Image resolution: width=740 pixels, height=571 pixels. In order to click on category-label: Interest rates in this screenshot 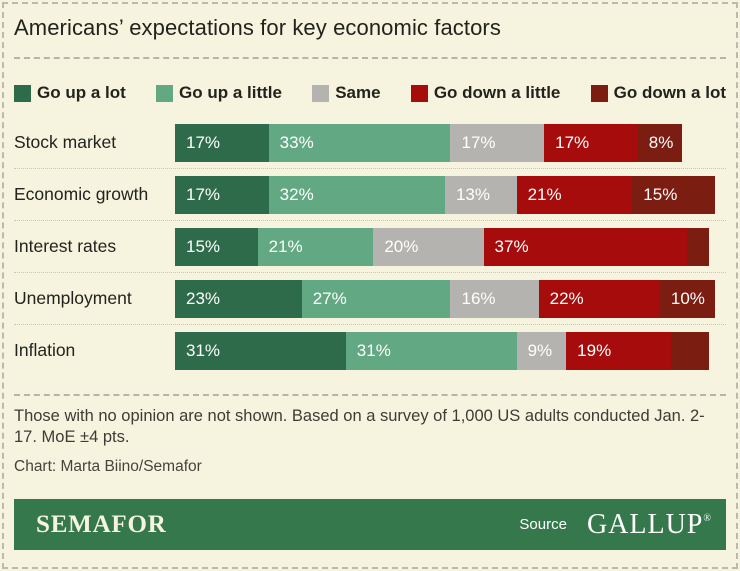, I will do `click(65, 246)`.